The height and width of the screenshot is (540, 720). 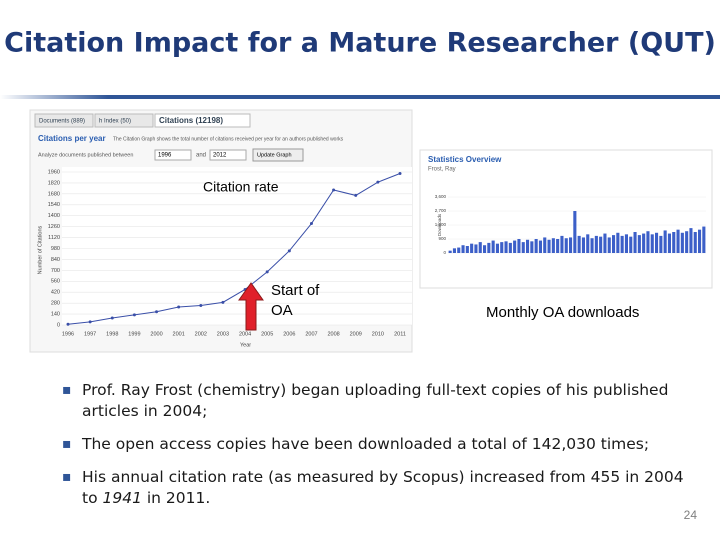 I want to click on y-tick-label: 1680, so click(x=54, y=194).